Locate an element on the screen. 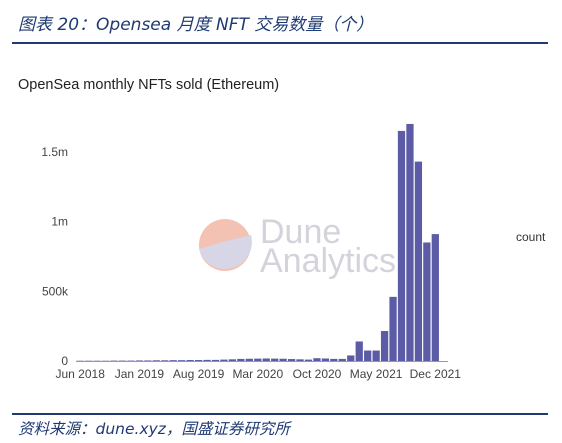 This screenshot has height=443, width=562. bar-mar-2020 is located at coordinates (258, 359).